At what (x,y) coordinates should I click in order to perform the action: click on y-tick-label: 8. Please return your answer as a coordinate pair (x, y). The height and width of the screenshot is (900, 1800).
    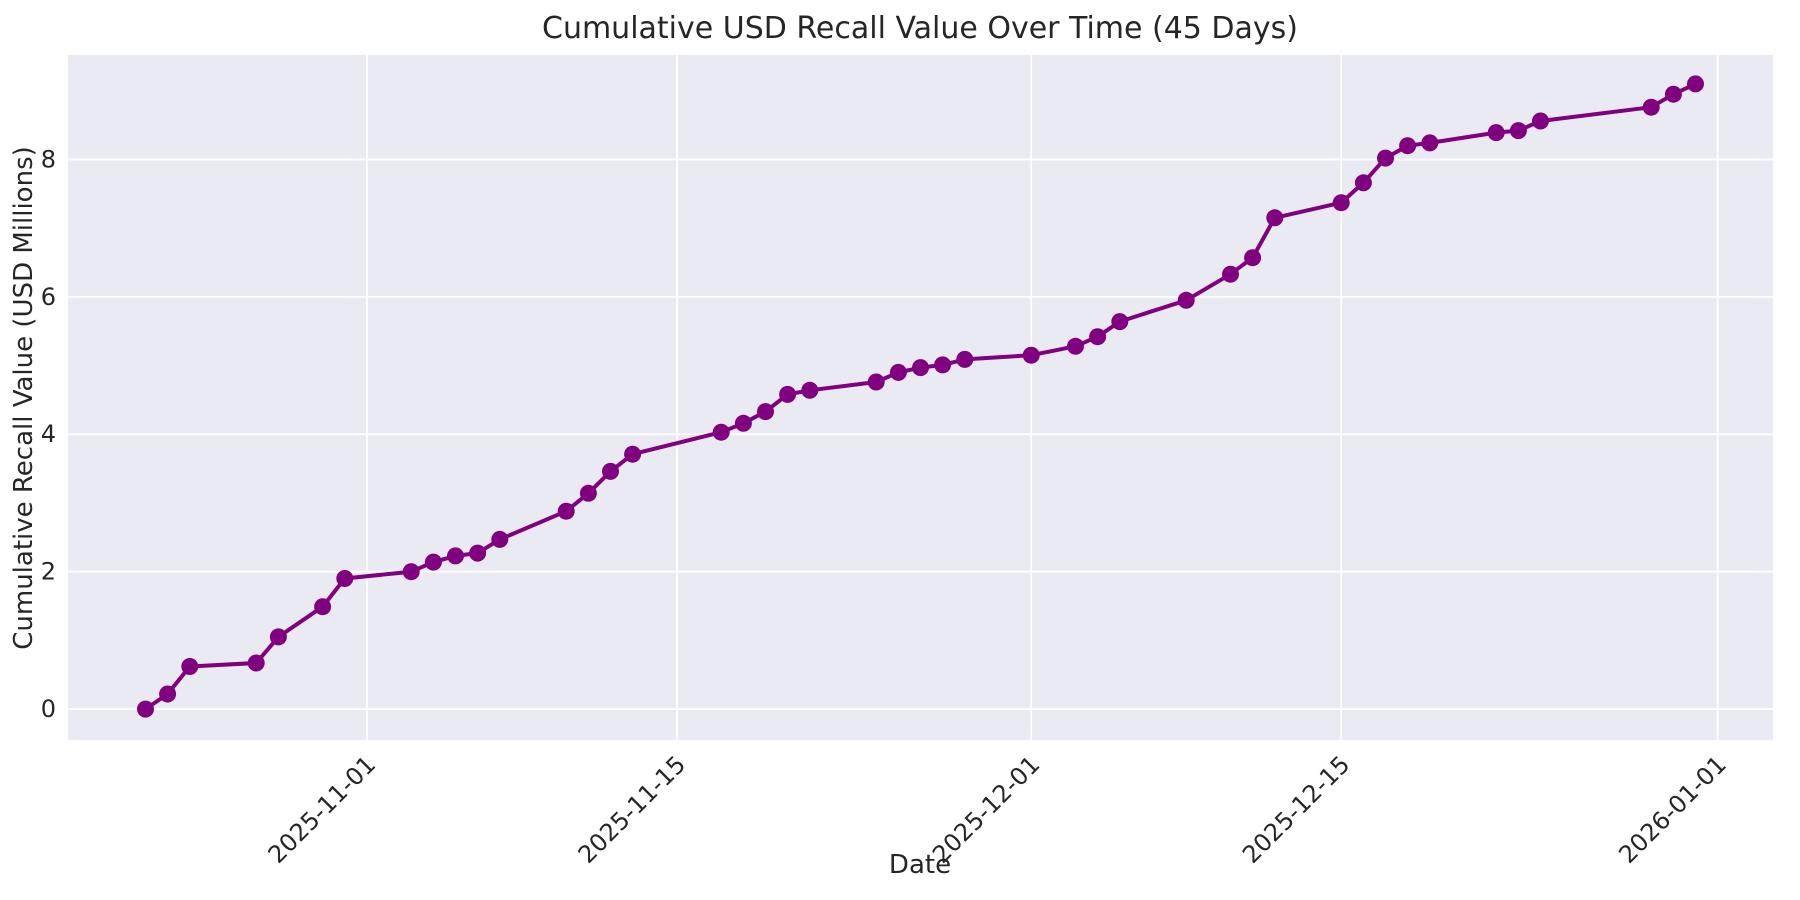
    Looking at the image, I should click on (48, 159).